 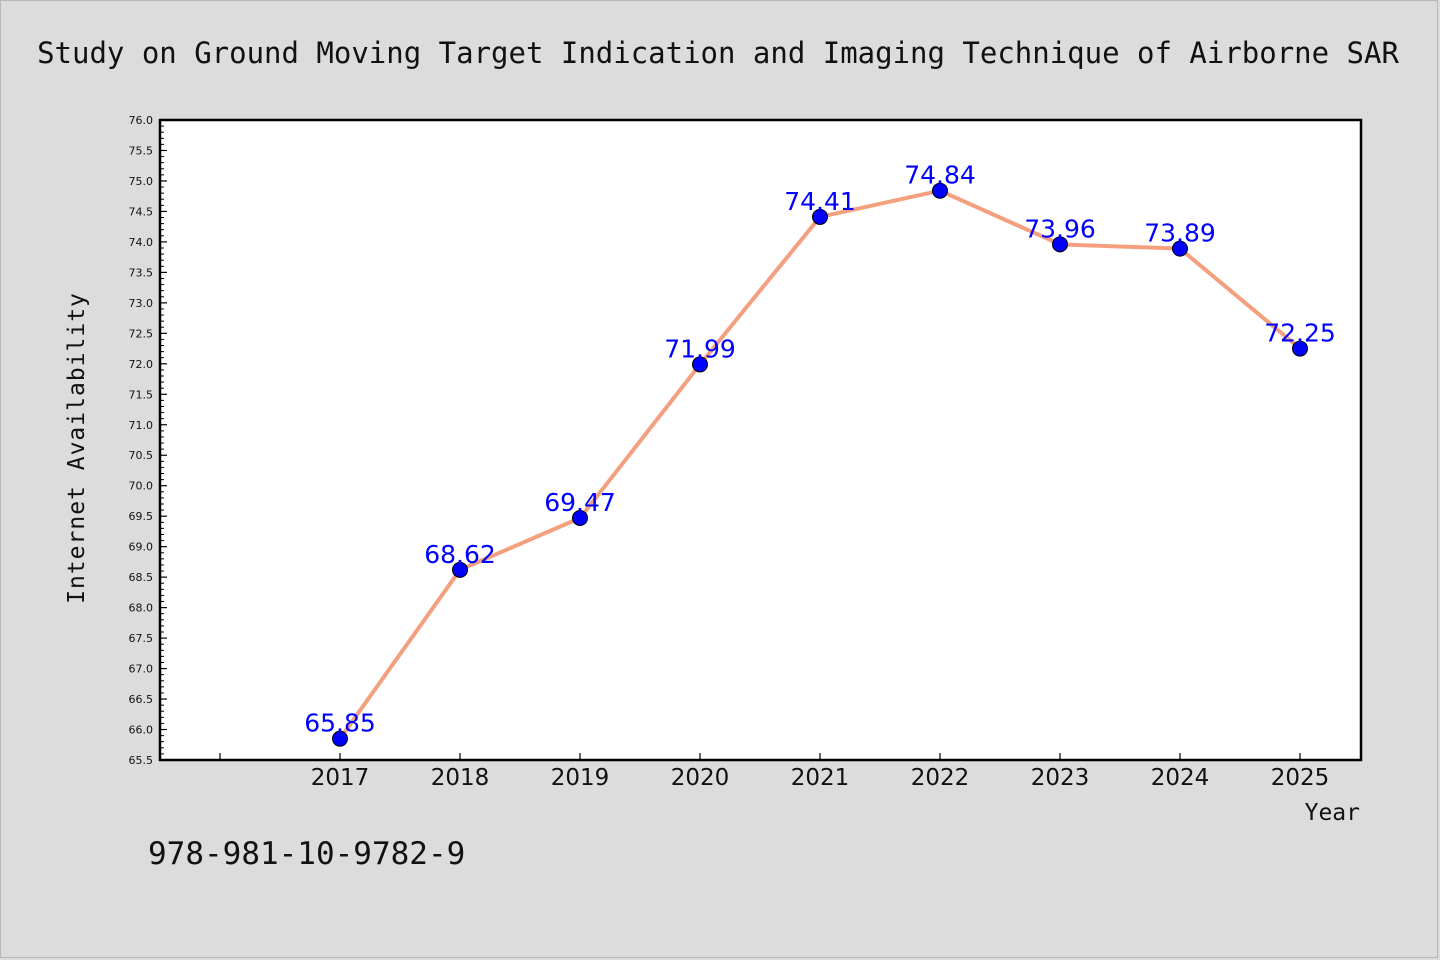 What do you see at coordinates (141, 242) in the screenshot?
I see `y-tick-label: 74.0` at bounding box center [141, 242].